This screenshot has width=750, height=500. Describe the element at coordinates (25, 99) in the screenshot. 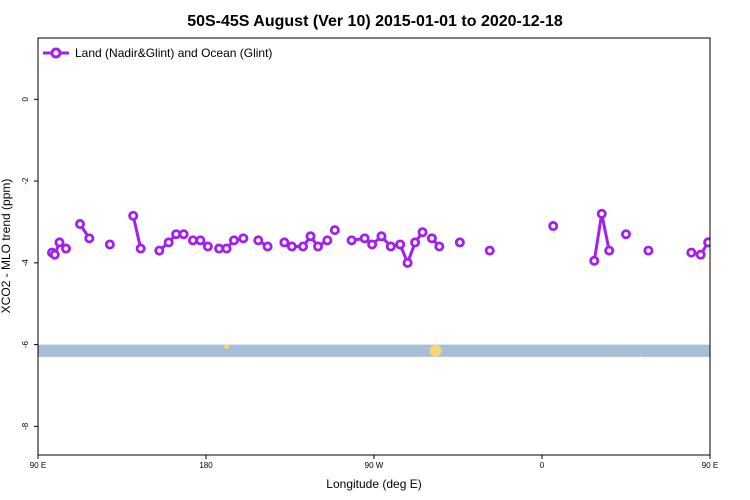

I see `y-tick-label: 0` at that location.